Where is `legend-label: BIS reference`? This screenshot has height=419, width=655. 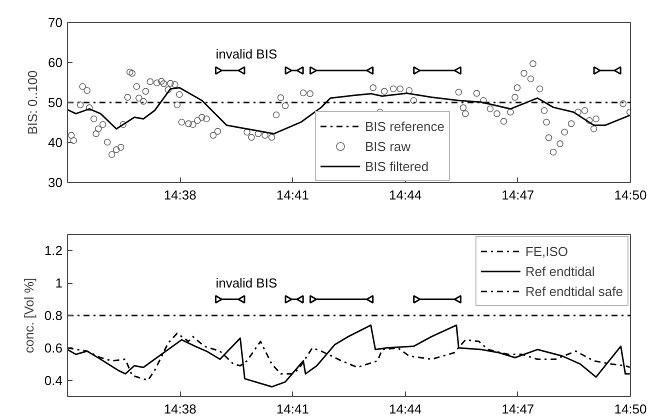
legend-label: BIS reference is located at coordinates (404, 126).